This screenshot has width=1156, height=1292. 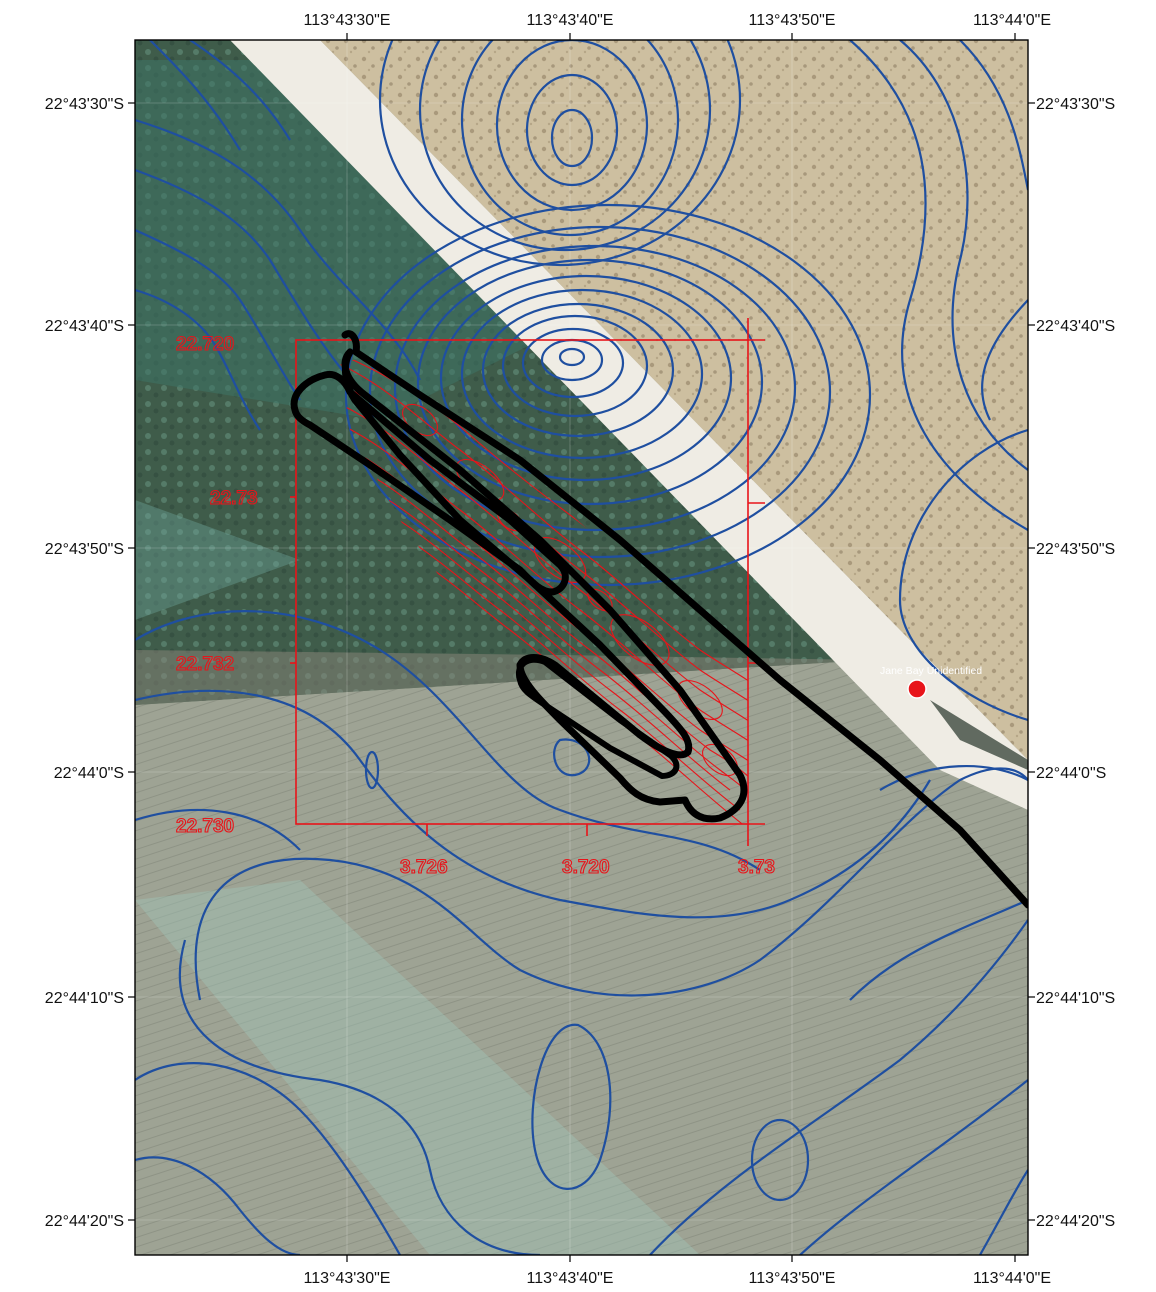 What do you see at coordinates (931, 671) in the screenshot?
I see `site-label: Jane Bay Unidentified` at bounding box center [931, 671].